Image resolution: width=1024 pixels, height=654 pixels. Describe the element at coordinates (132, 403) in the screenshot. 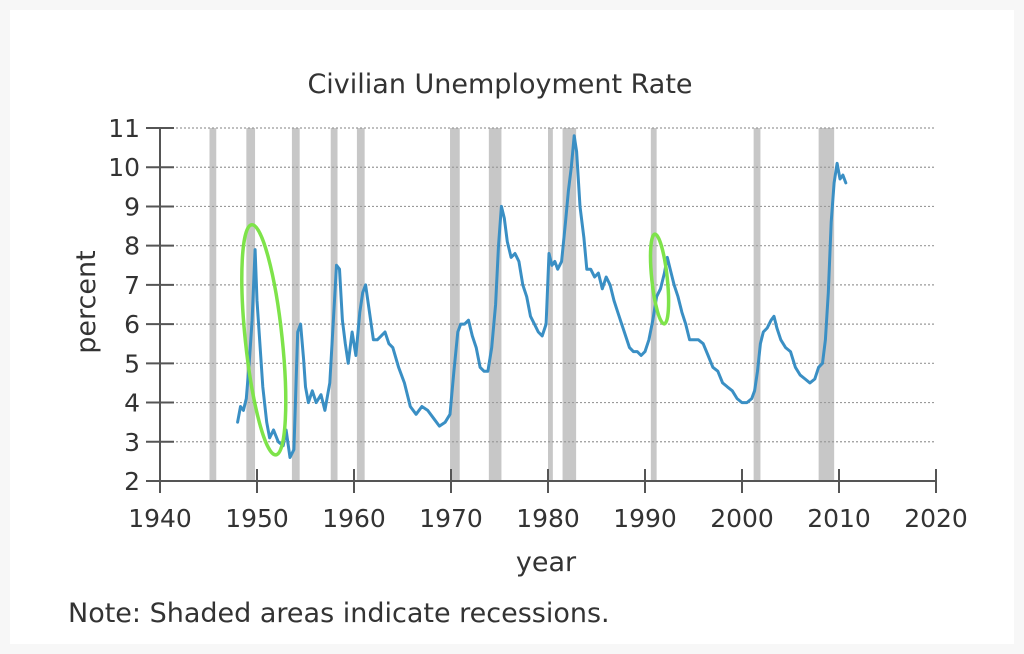

I see `y-tick-label-4: 4` at that location.